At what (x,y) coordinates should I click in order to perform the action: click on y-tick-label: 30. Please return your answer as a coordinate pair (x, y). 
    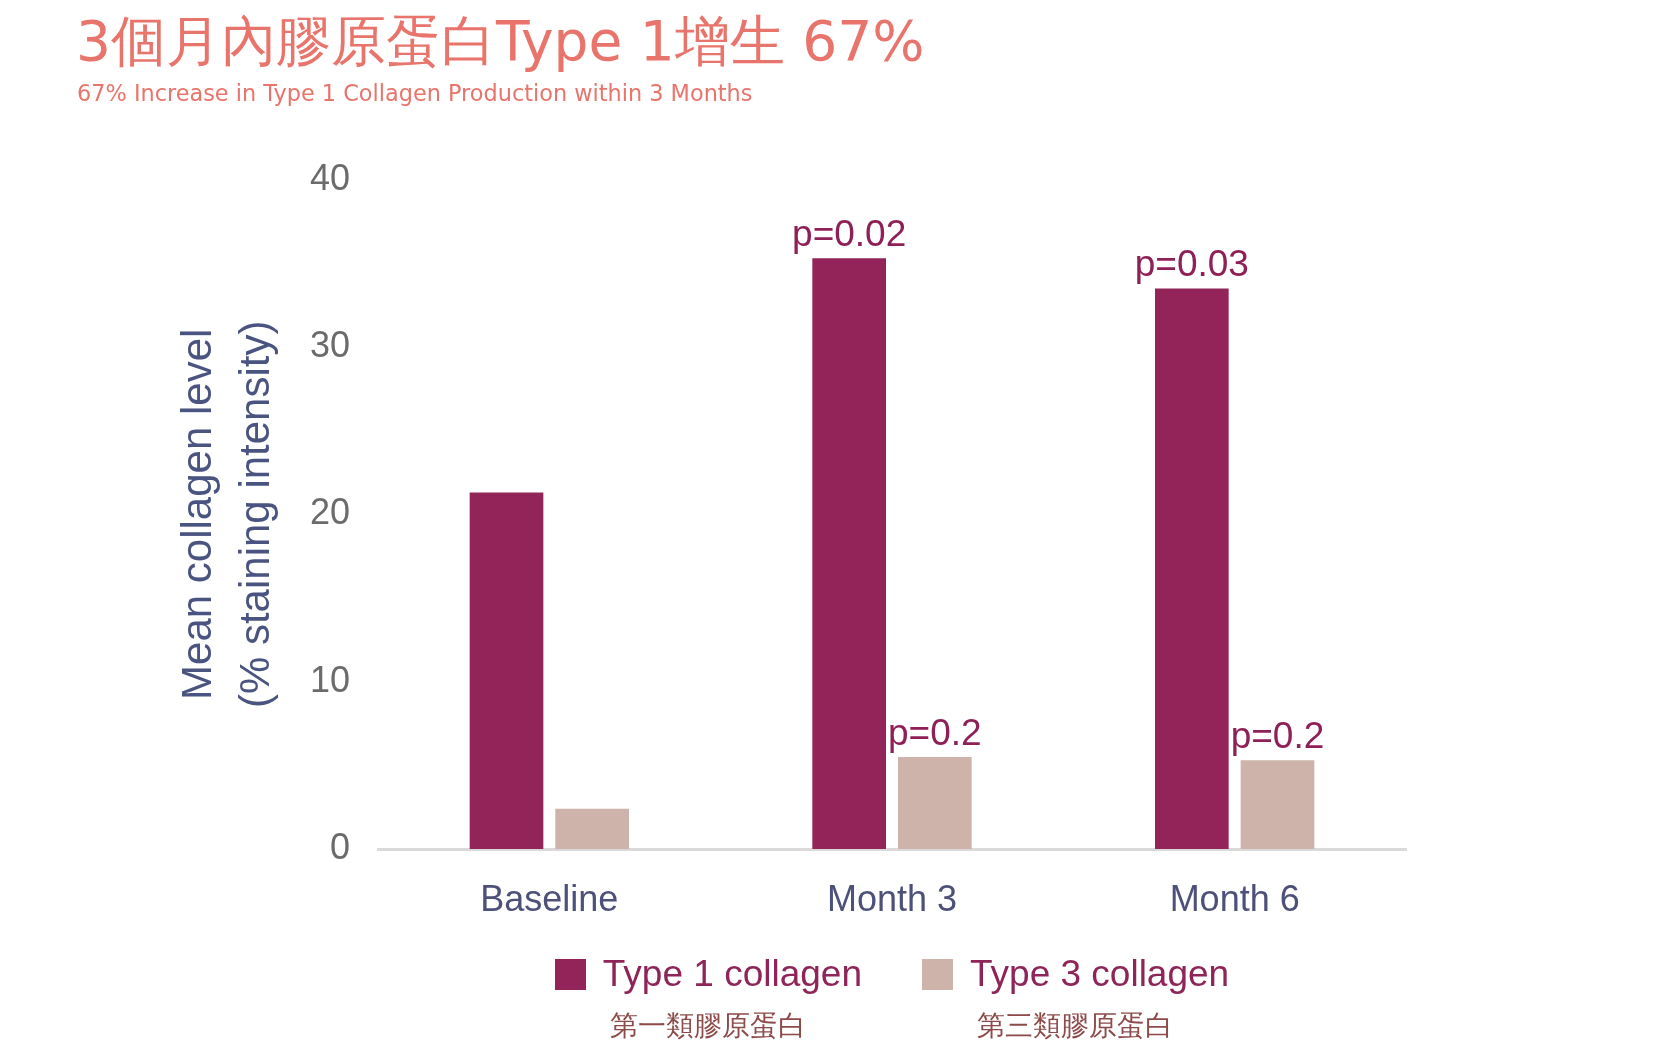
    Looking at the image, I should click on (329, 344).